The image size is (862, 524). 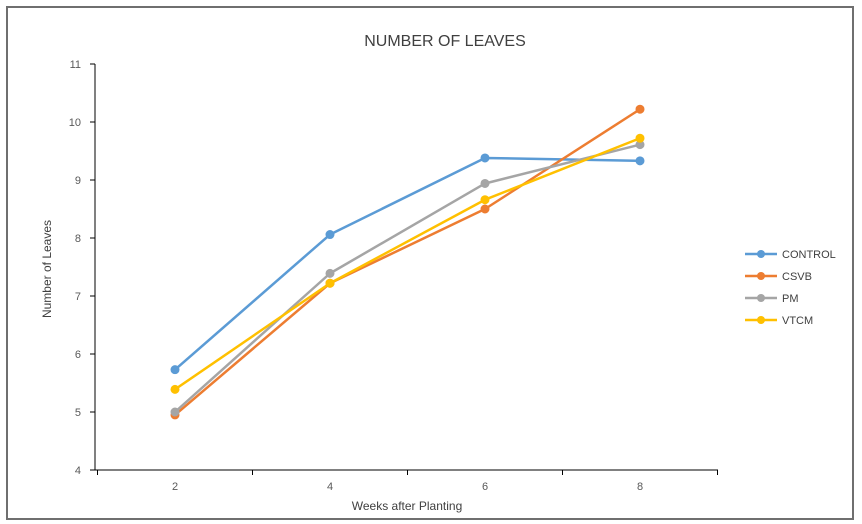 What do you see at coordinates (78, 471) in the screenshot?
I see `y-tick-label: 4` at bounding box center [78, 471].